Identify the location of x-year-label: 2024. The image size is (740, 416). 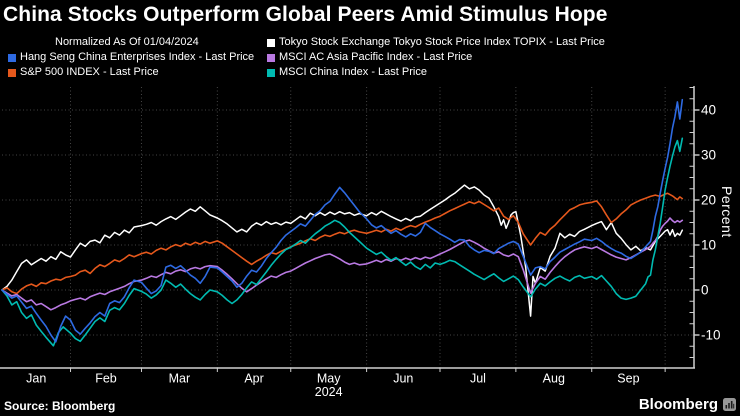
(329, 392).